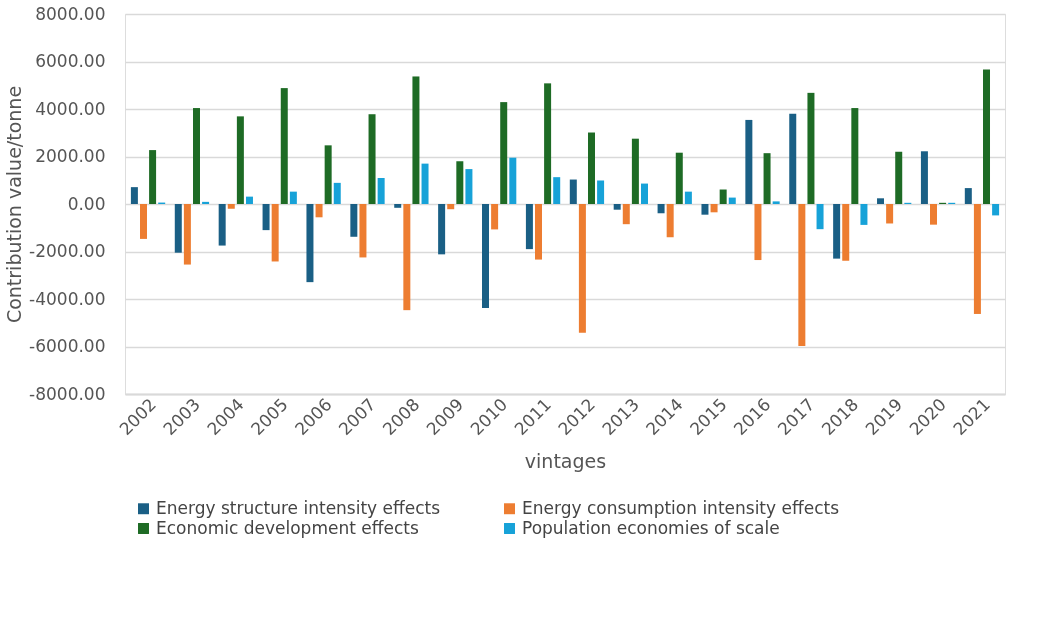  I want to click on y-axis-title: Contribution value/tonne, so click(14, 204).